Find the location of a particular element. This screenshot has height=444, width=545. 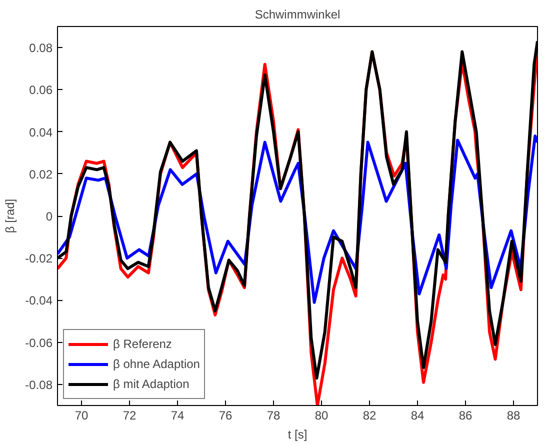

legend-label: β Referenz is located at coordinates (142, 344).